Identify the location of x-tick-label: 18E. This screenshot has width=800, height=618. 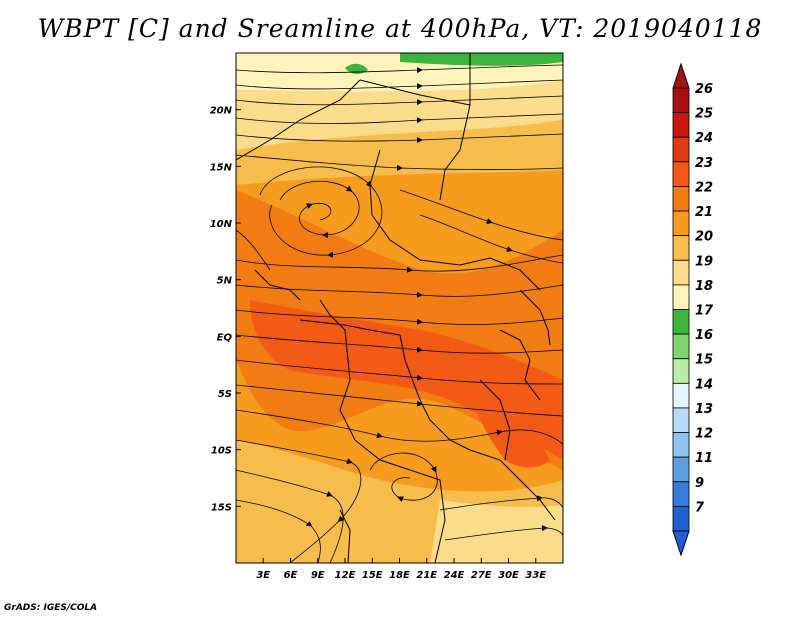
(399, 575).